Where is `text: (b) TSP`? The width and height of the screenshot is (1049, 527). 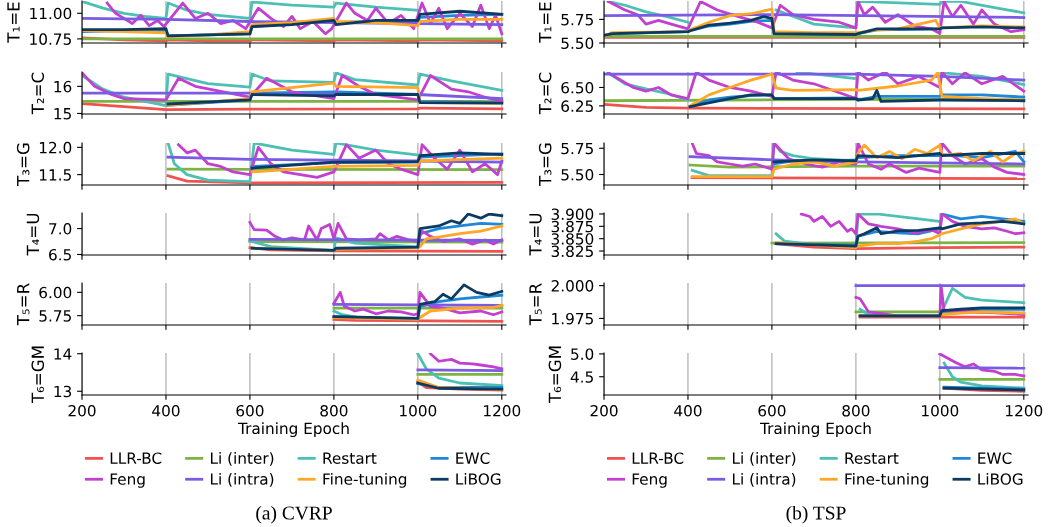
text: (b) TSP is located at coordinates (816, 514).